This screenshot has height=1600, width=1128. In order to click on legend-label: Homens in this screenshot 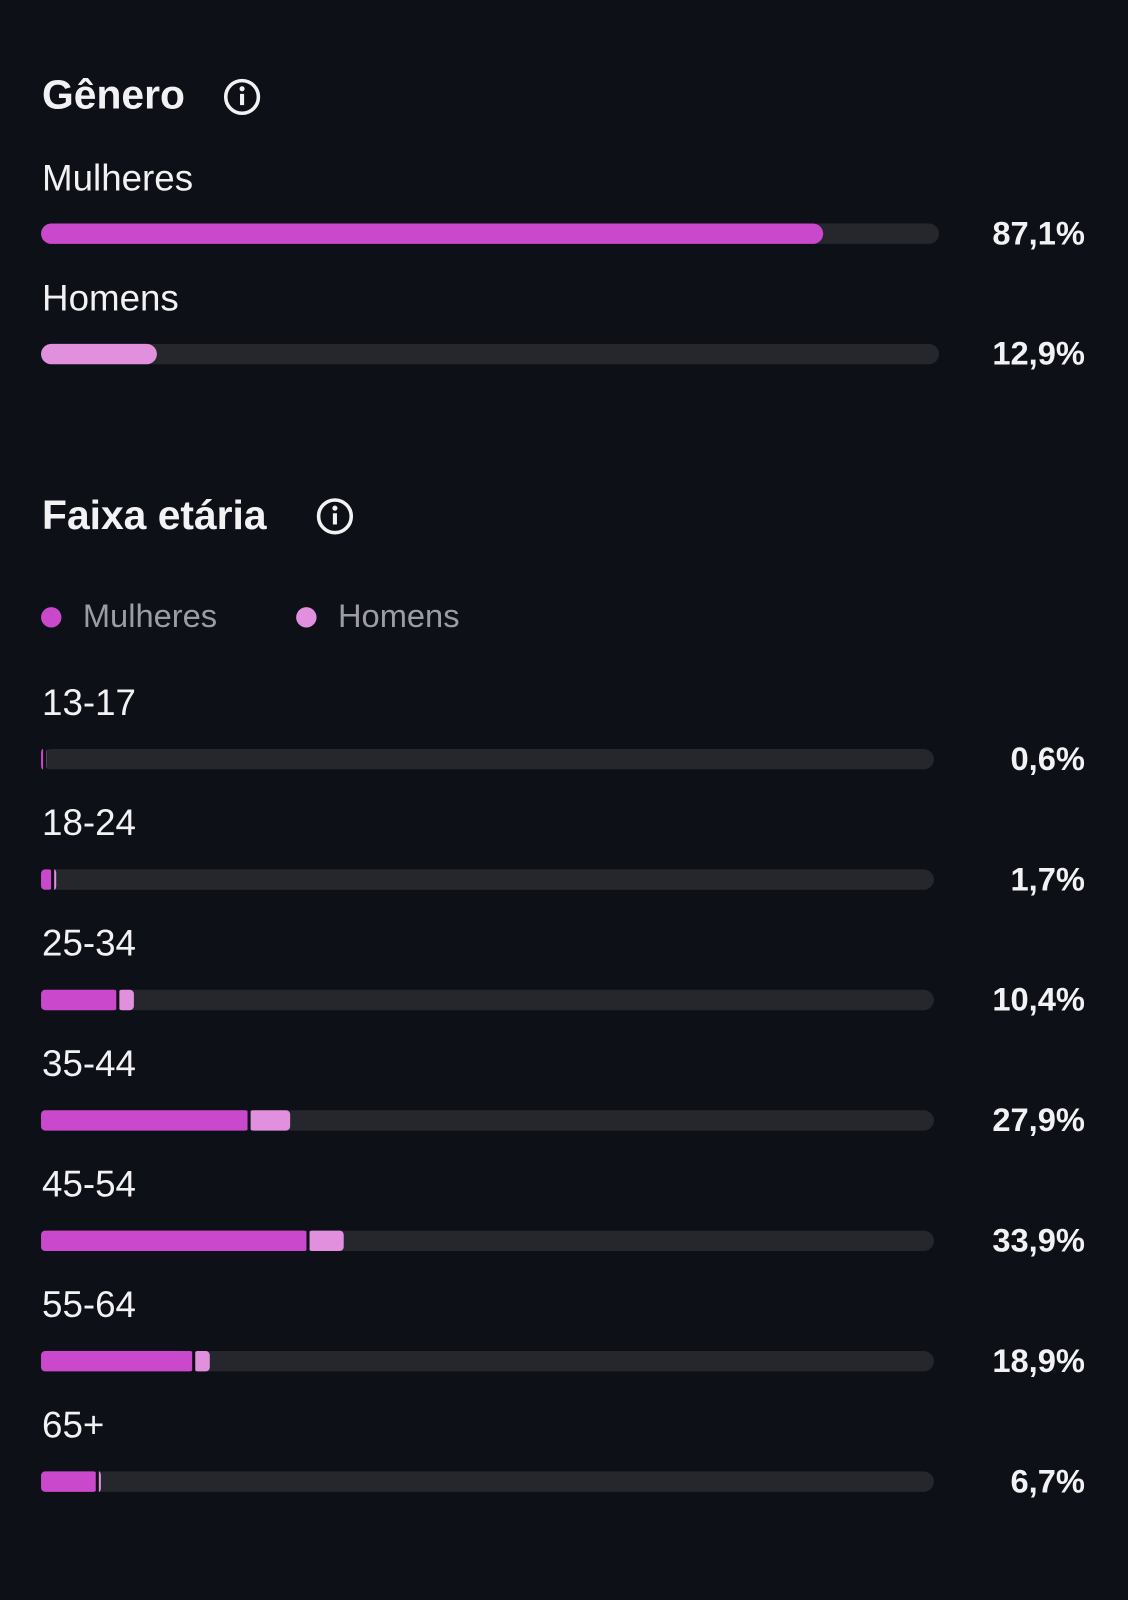, I will do `click(399, 615)`.